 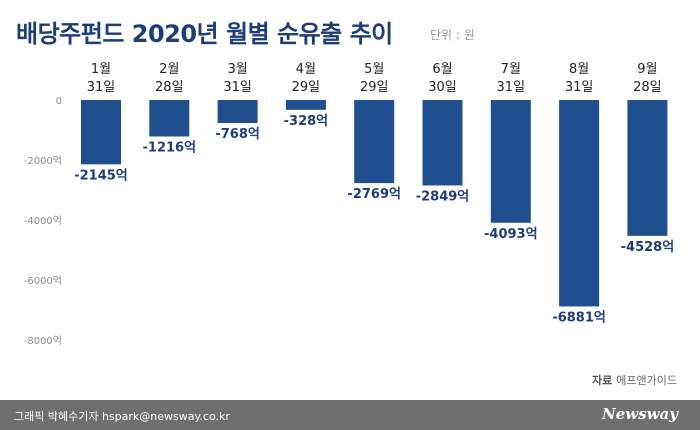 What do you see at coordinates (122, 416) in the screenshot?
I see `footer-credit: 그래픽 박혜수기자 hspark@newsway.co.kr` at bounding box center [122, 416].